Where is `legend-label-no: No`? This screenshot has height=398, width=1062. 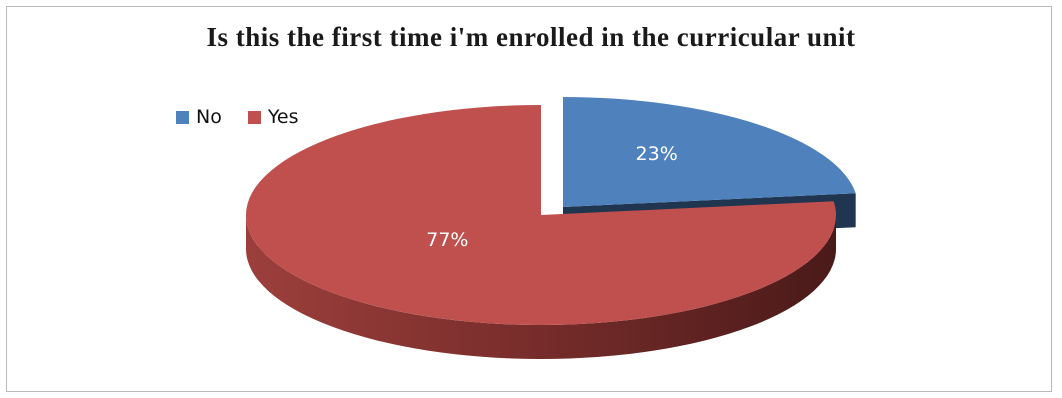 legend-label-no: No is located at coordinates (209, 117).